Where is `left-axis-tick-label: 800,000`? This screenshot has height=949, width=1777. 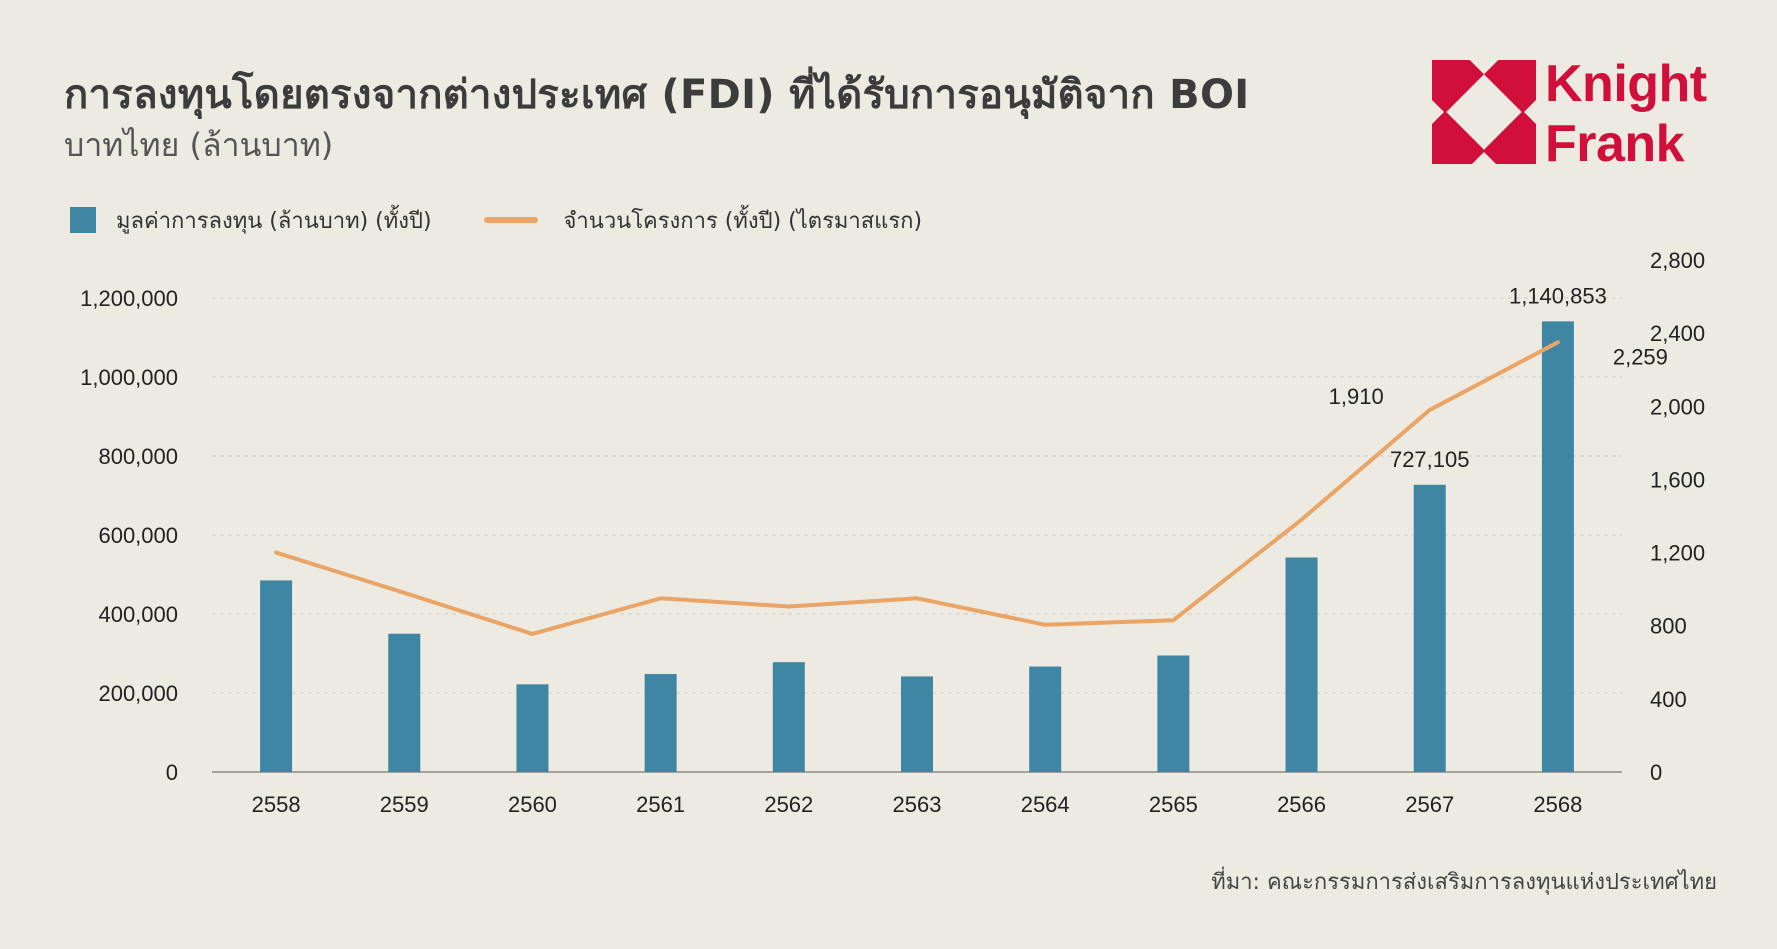 left-axis-tick-label: 800,000 is located at coordinates (138, 456).